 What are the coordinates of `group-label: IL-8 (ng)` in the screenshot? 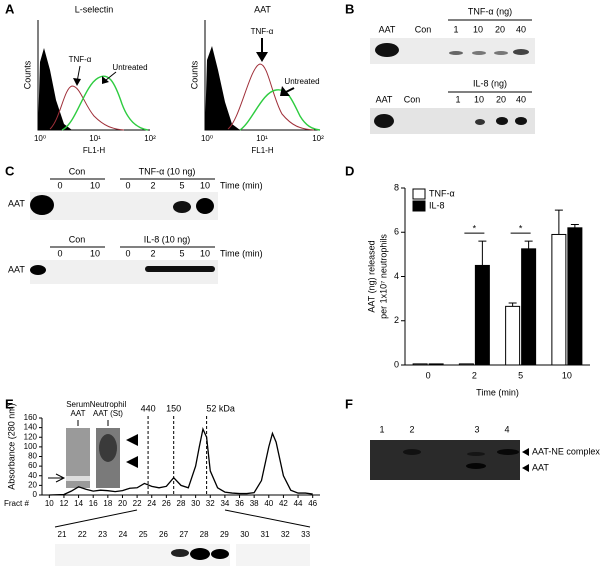 It's located at (490, 83).